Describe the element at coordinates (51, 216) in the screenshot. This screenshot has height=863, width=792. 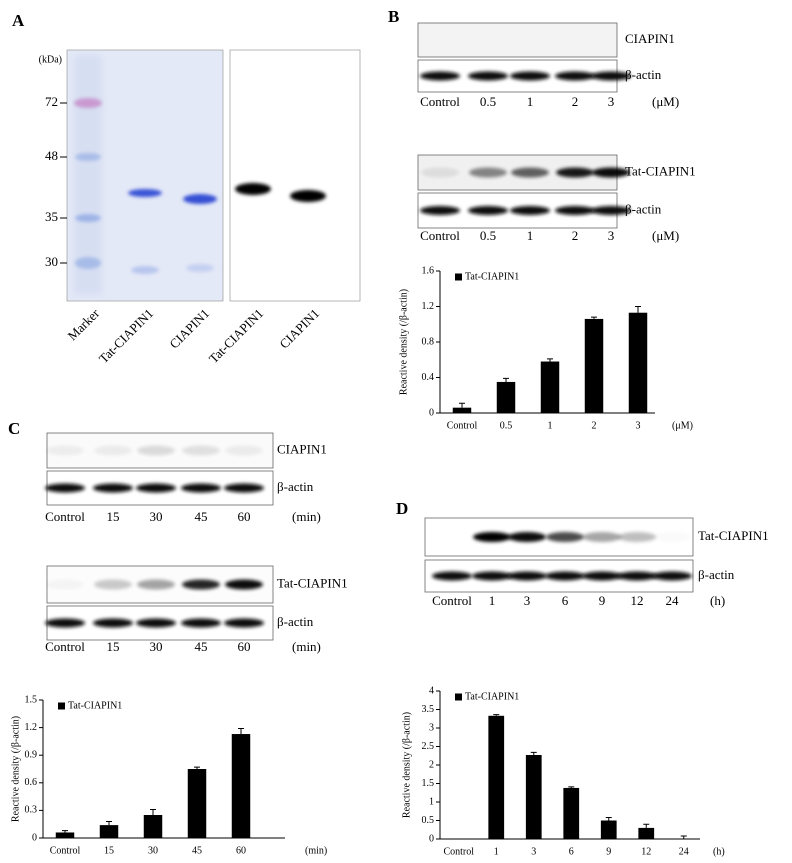
I see `kda-label: 35` at that location.